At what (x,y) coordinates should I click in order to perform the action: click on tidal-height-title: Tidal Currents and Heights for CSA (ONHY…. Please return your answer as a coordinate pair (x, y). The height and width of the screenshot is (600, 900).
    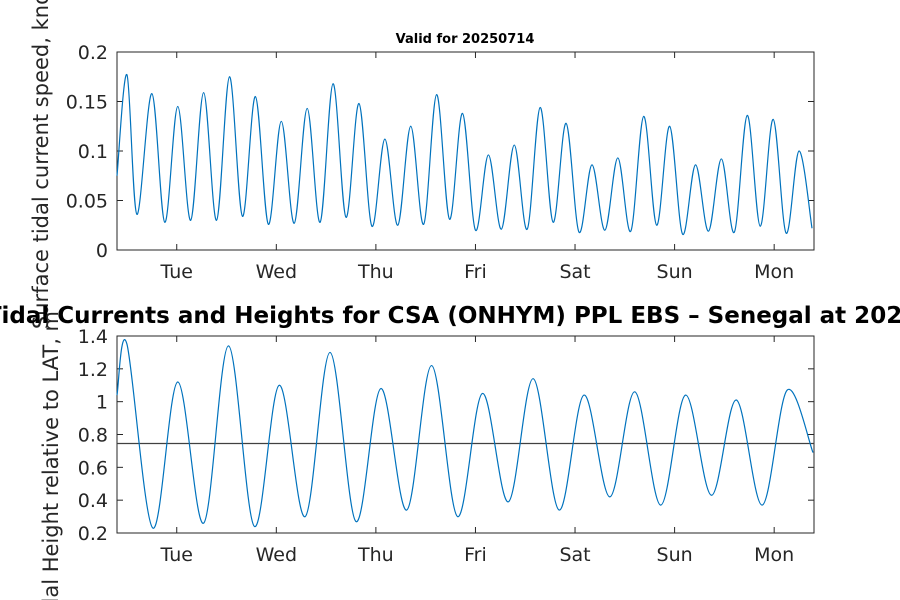
    Looking at the image, I should click on (450, 316).